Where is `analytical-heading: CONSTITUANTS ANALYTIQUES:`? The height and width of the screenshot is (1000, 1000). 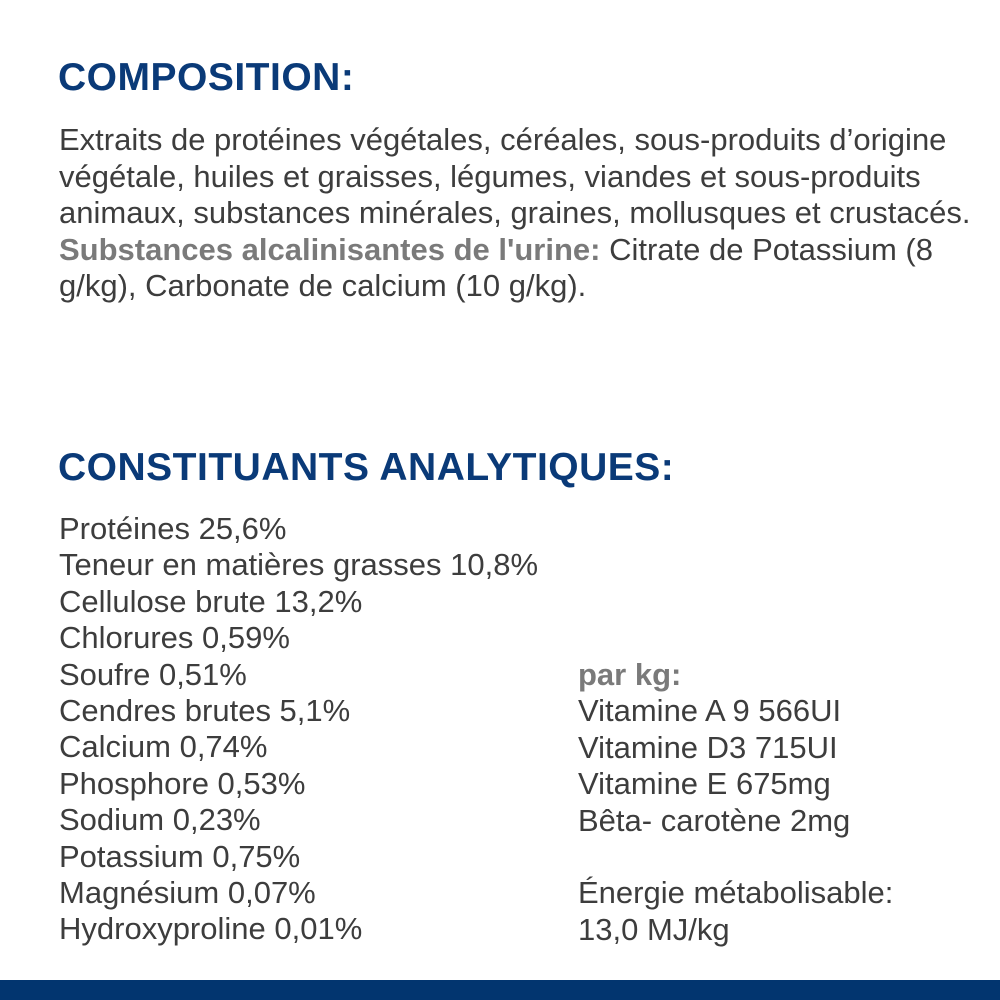
analytical-heading: CONSTITUANTS ANALYTIQUES: is located at coordinates (366, 467).